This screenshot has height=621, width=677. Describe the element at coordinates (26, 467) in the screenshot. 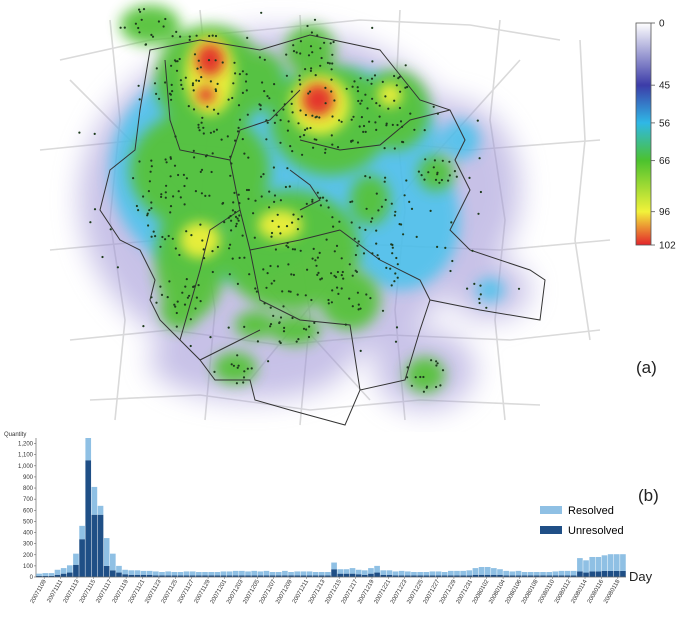

I see `y-tick-label: 1,000` at that location.